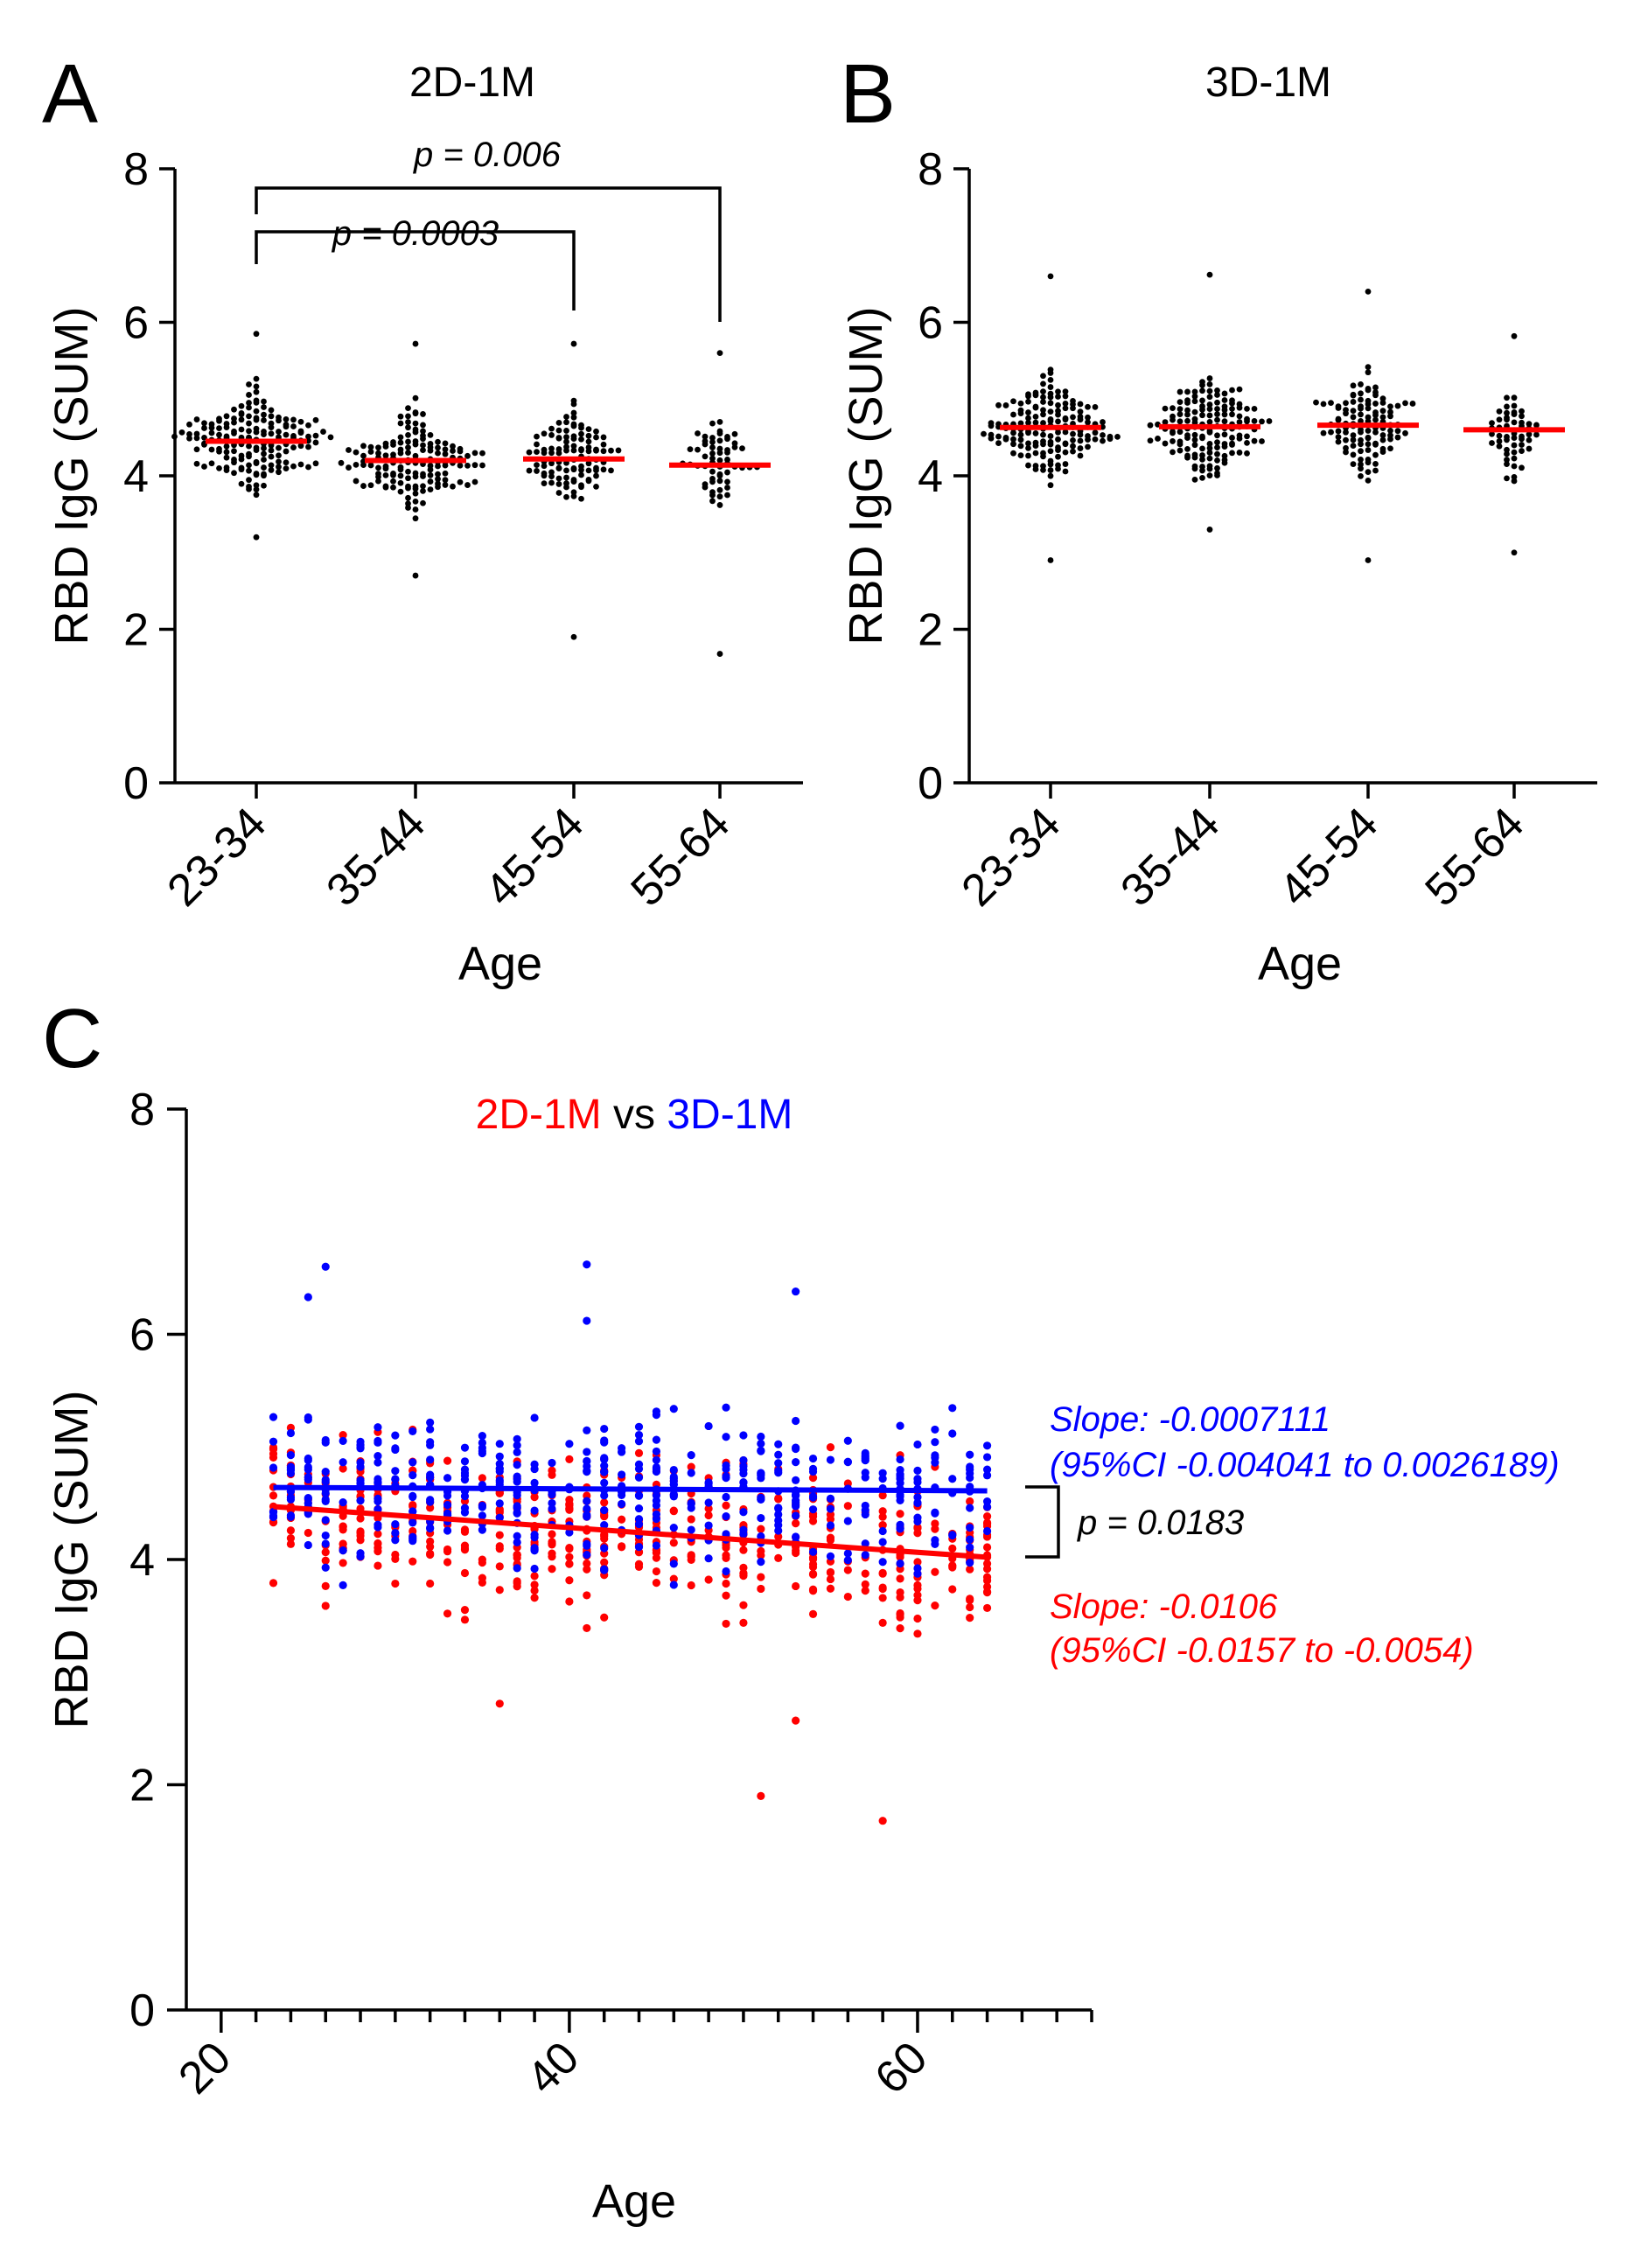 The height and width of the screenshot is (2268, 1627). I want to click on outlier-point, so click(326, 1266).